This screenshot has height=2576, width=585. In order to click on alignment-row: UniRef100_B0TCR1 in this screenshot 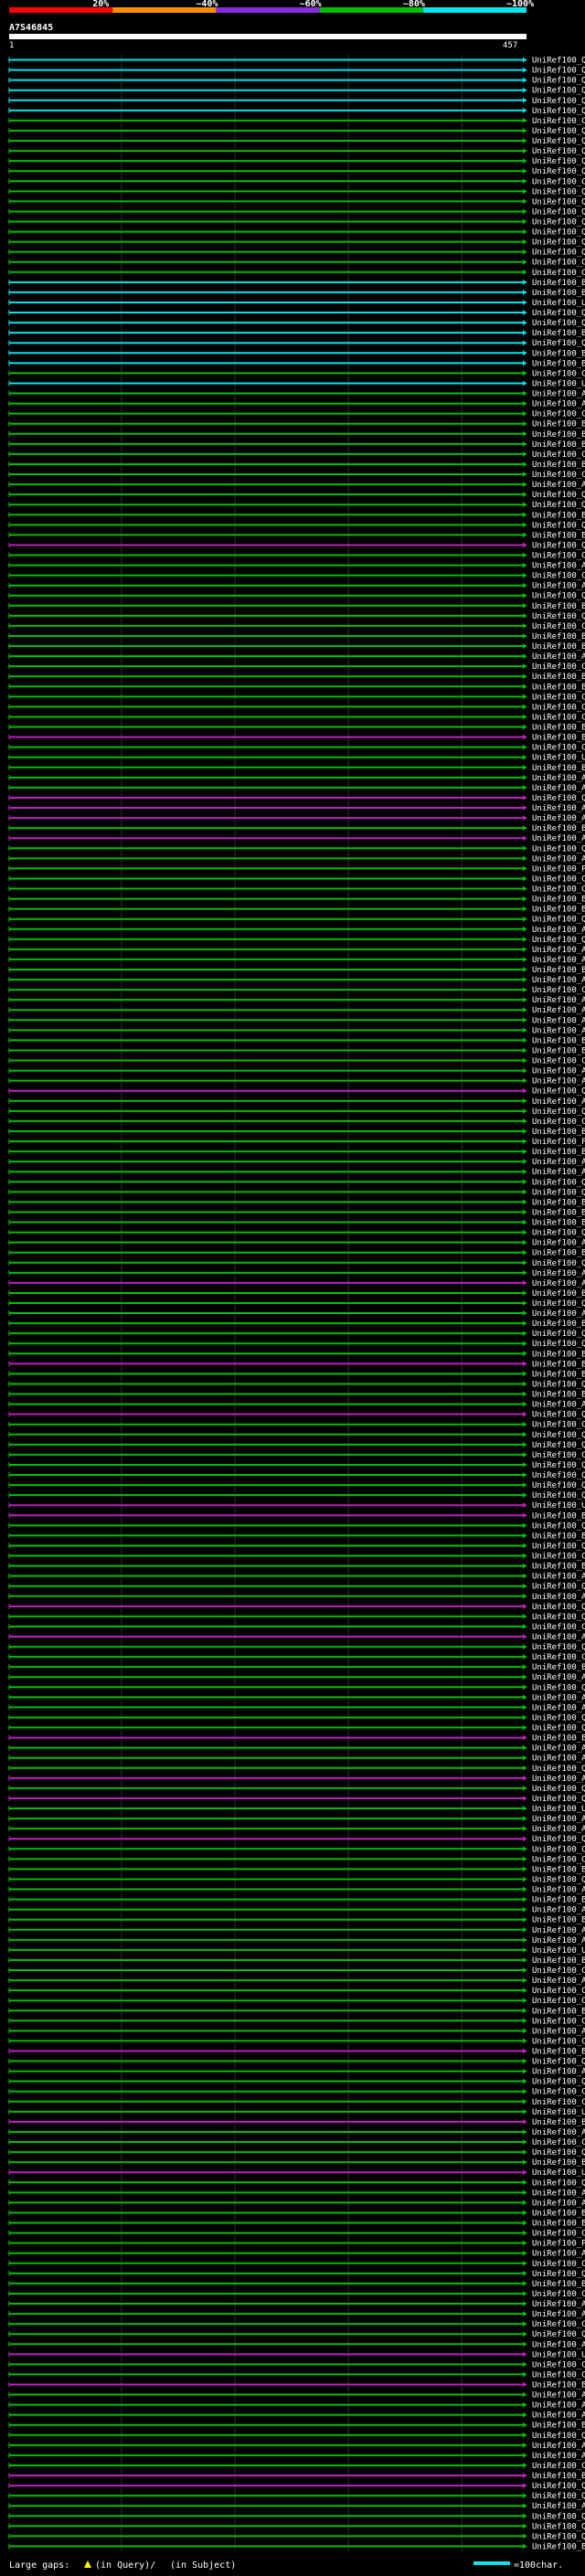, I will do `click(297, 606)`.